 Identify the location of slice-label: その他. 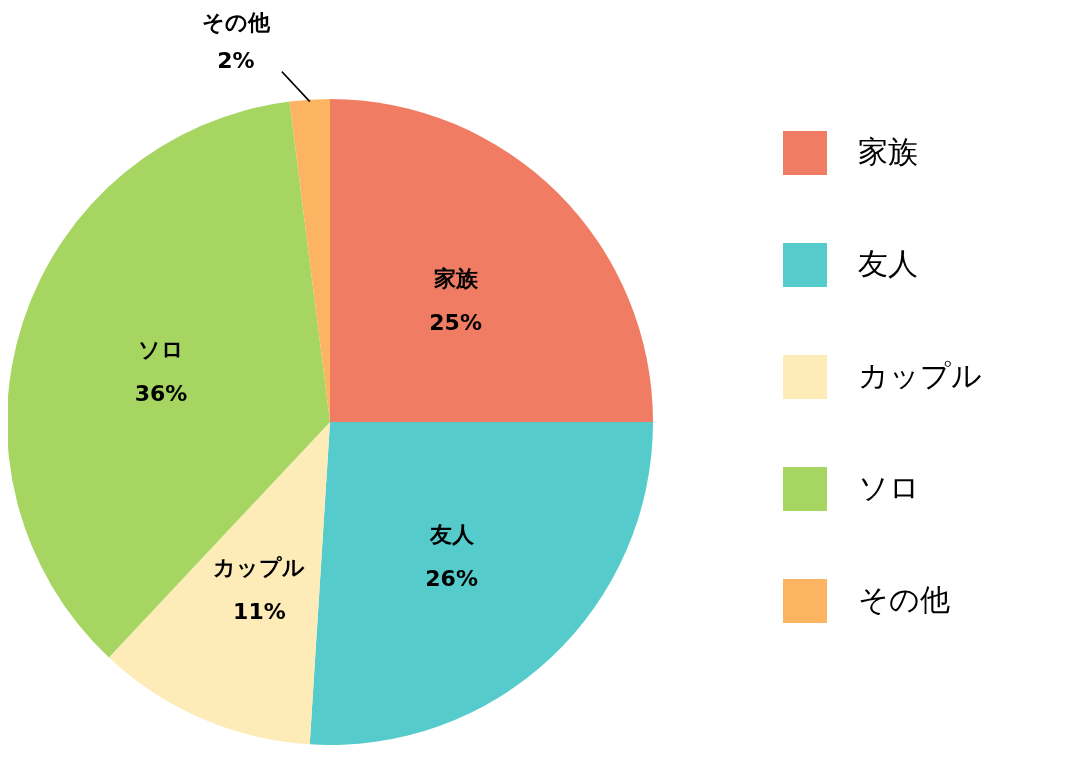
(236, 22).